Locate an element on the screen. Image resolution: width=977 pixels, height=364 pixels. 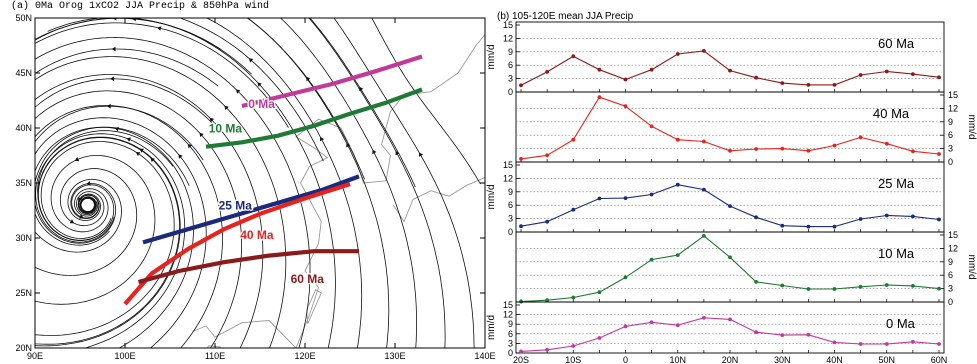
map-y-tick-label: 35N is located at coordinates (23, 183).